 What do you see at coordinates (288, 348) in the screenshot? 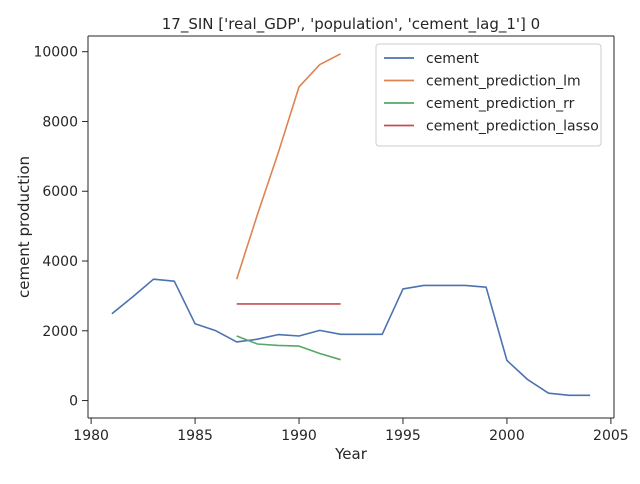
I see `series-line-cement_prediction_rr` at bounding box center [288, 348].